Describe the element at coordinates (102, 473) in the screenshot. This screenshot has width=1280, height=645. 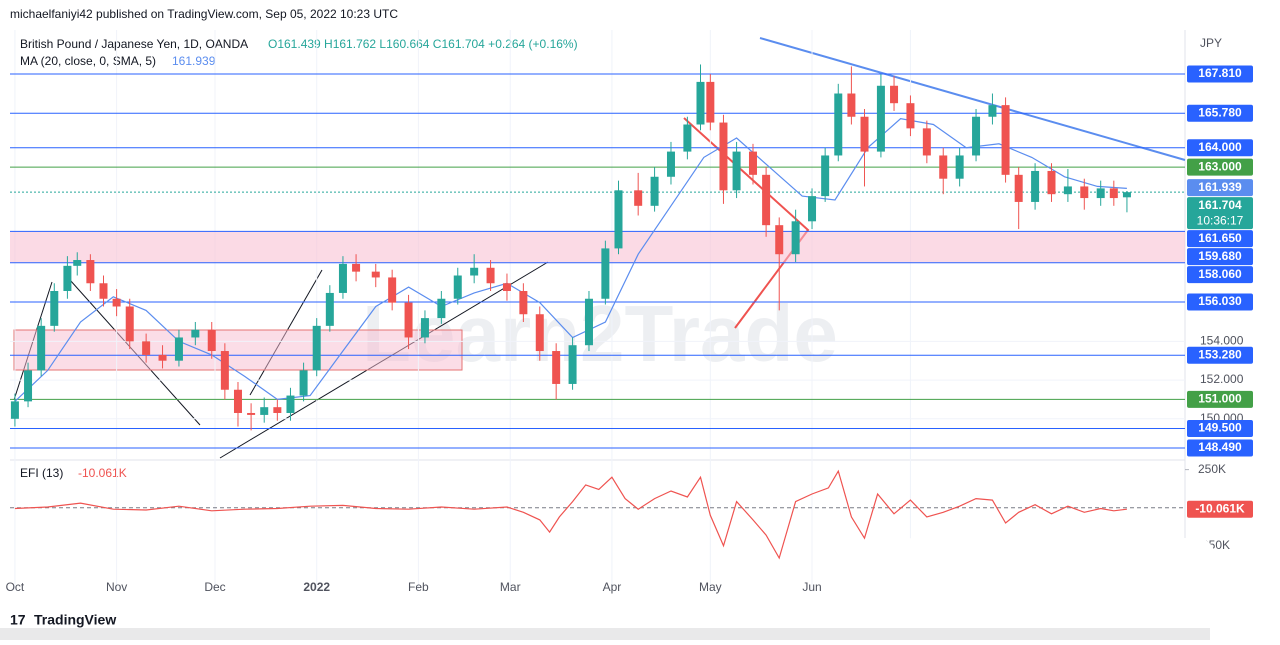
I see `efi-value: -10.061K` at that location.